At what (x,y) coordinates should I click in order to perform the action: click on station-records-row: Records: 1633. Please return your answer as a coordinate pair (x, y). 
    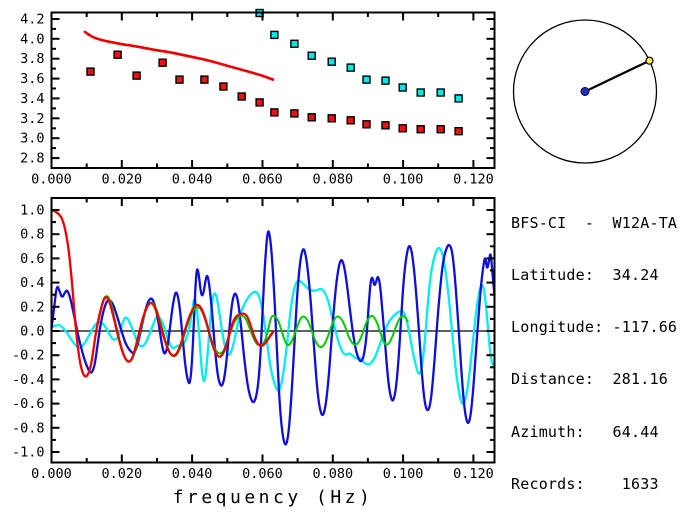
    Looking at the image, I should click on (585, 483).